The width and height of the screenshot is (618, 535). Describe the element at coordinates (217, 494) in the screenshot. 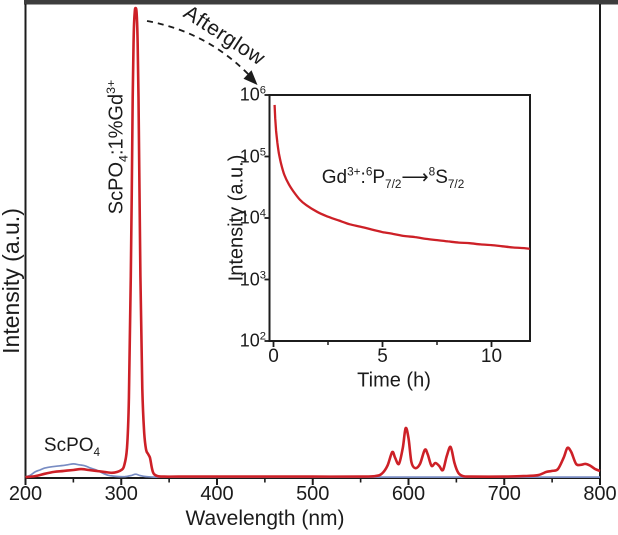

I see `x-axis-tick-label: 400` at that location.